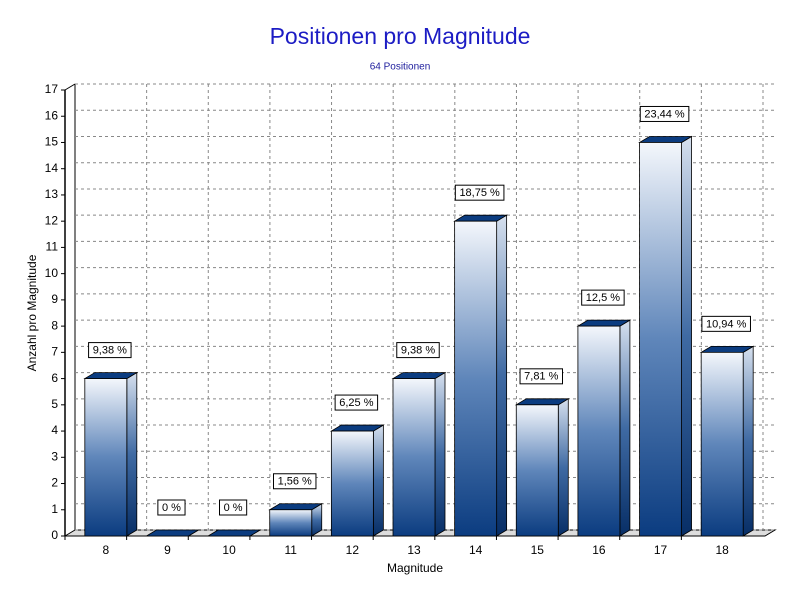  I want to click on y-tick-label: 8, so click(54, 325).